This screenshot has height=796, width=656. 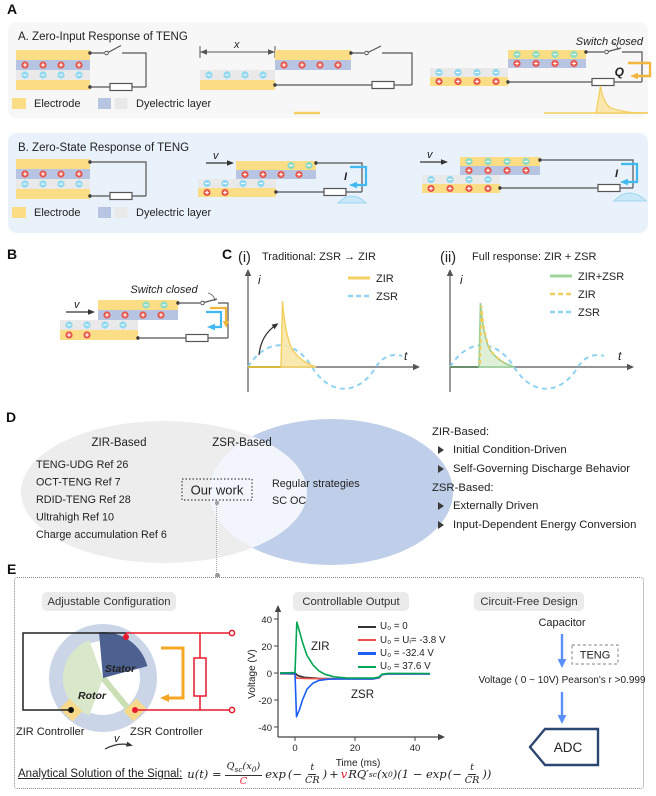 What do you see at coordinates (50, 732) in the screenshot?
I see `zir-controller-label: ZIR Controller` at bounding box center [50, 732].